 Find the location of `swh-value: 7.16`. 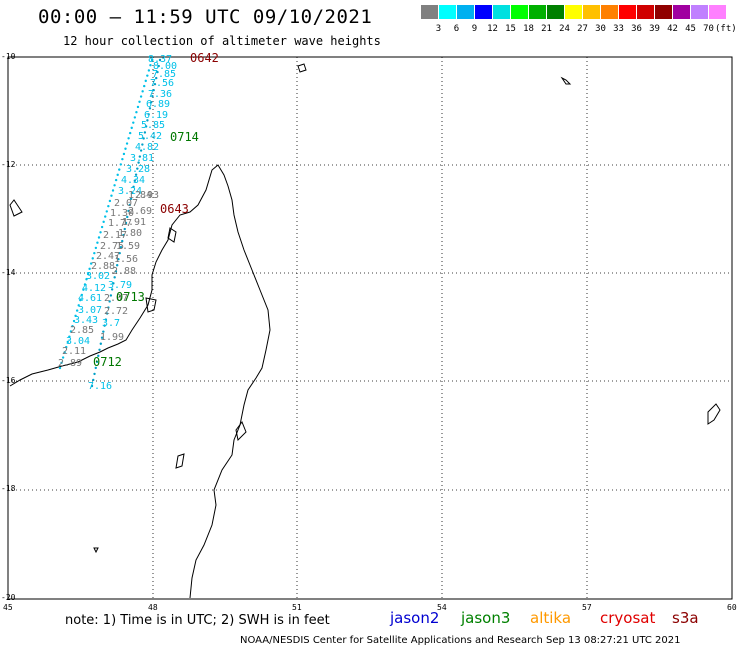

swh-value: 7.16 is located at coordinates (100, 386).